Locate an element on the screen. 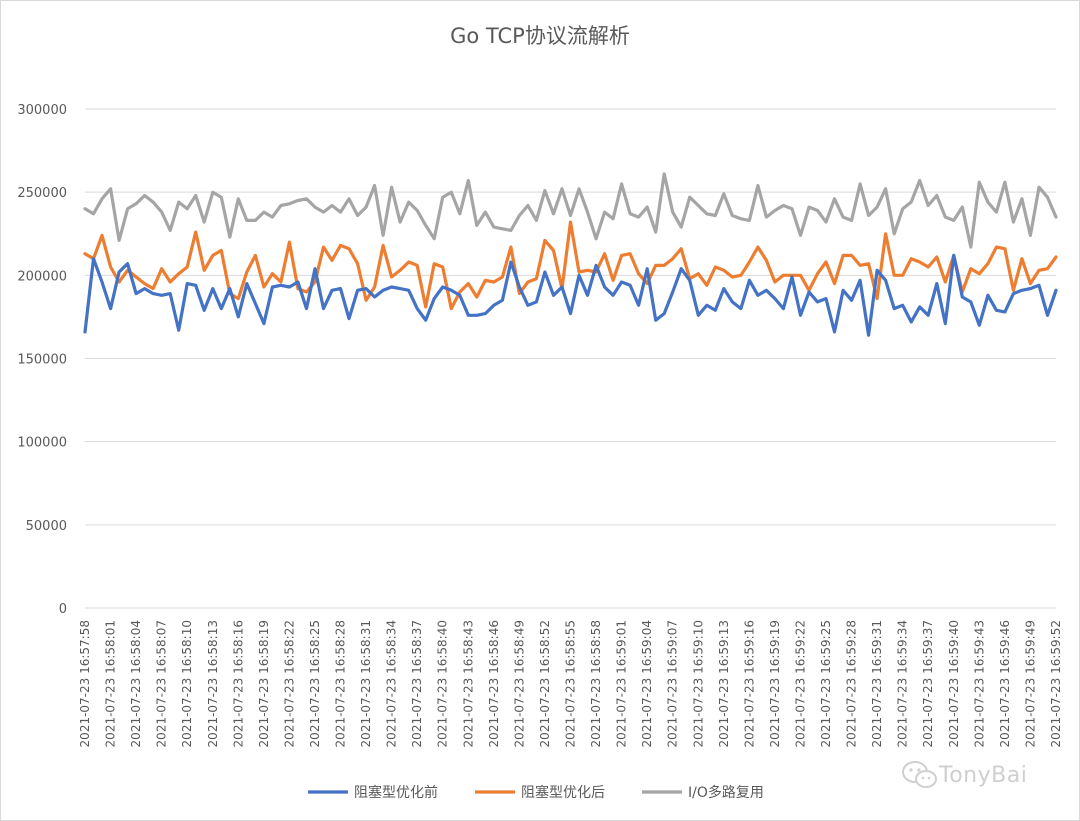 Image resolution: width=1080 pixels, height=821 pixels. x-tick-label: 2021-07-23 16:58:52 is located at coordinates (545, 683).